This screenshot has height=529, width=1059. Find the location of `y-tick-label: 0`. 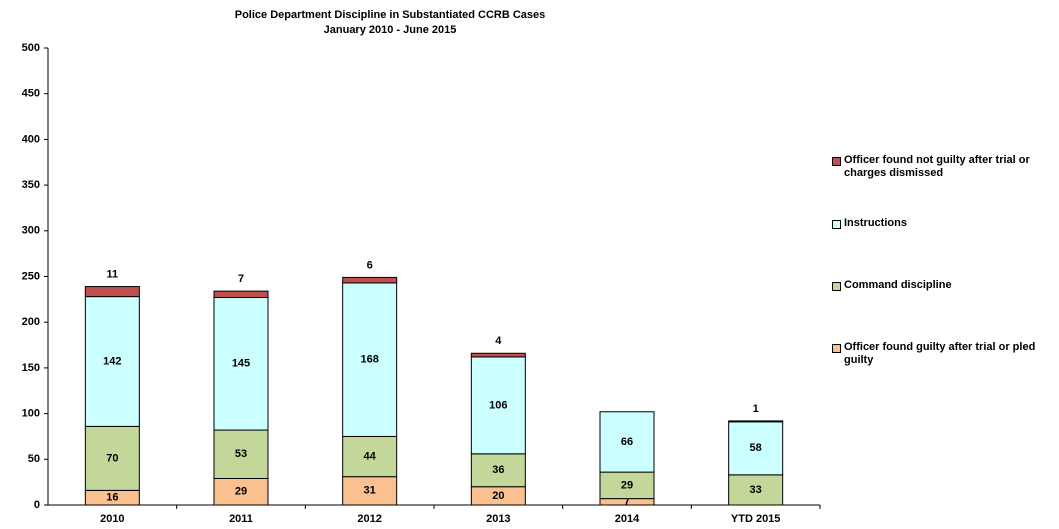

y-tick-label: 0 is located at coordinates (37, 505).